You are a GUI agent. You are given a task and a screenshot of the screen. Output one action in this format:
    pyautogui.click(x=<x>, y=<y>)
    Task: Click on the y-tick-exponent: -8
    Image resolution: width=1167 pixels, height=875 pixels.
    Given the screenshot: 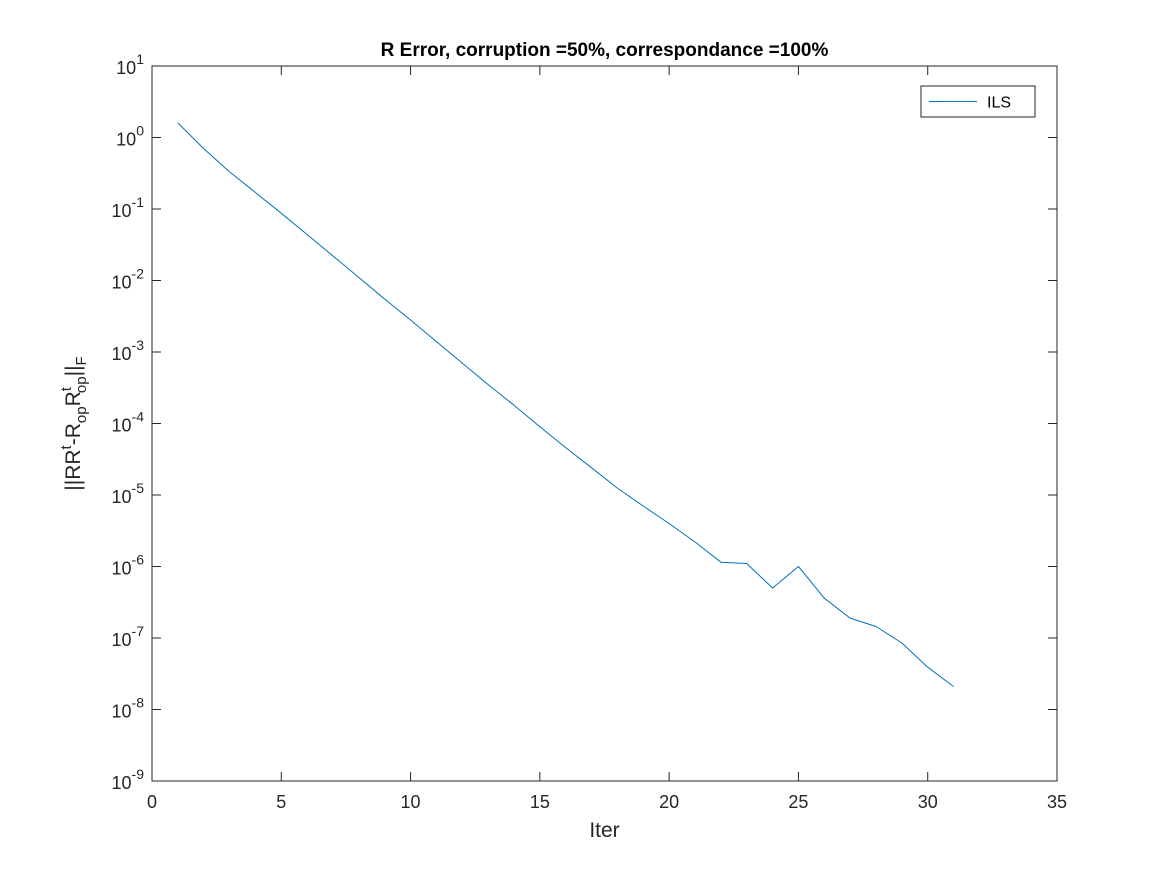 What is the action you would take?
    pyautogui.click(x=138, y=703)
    